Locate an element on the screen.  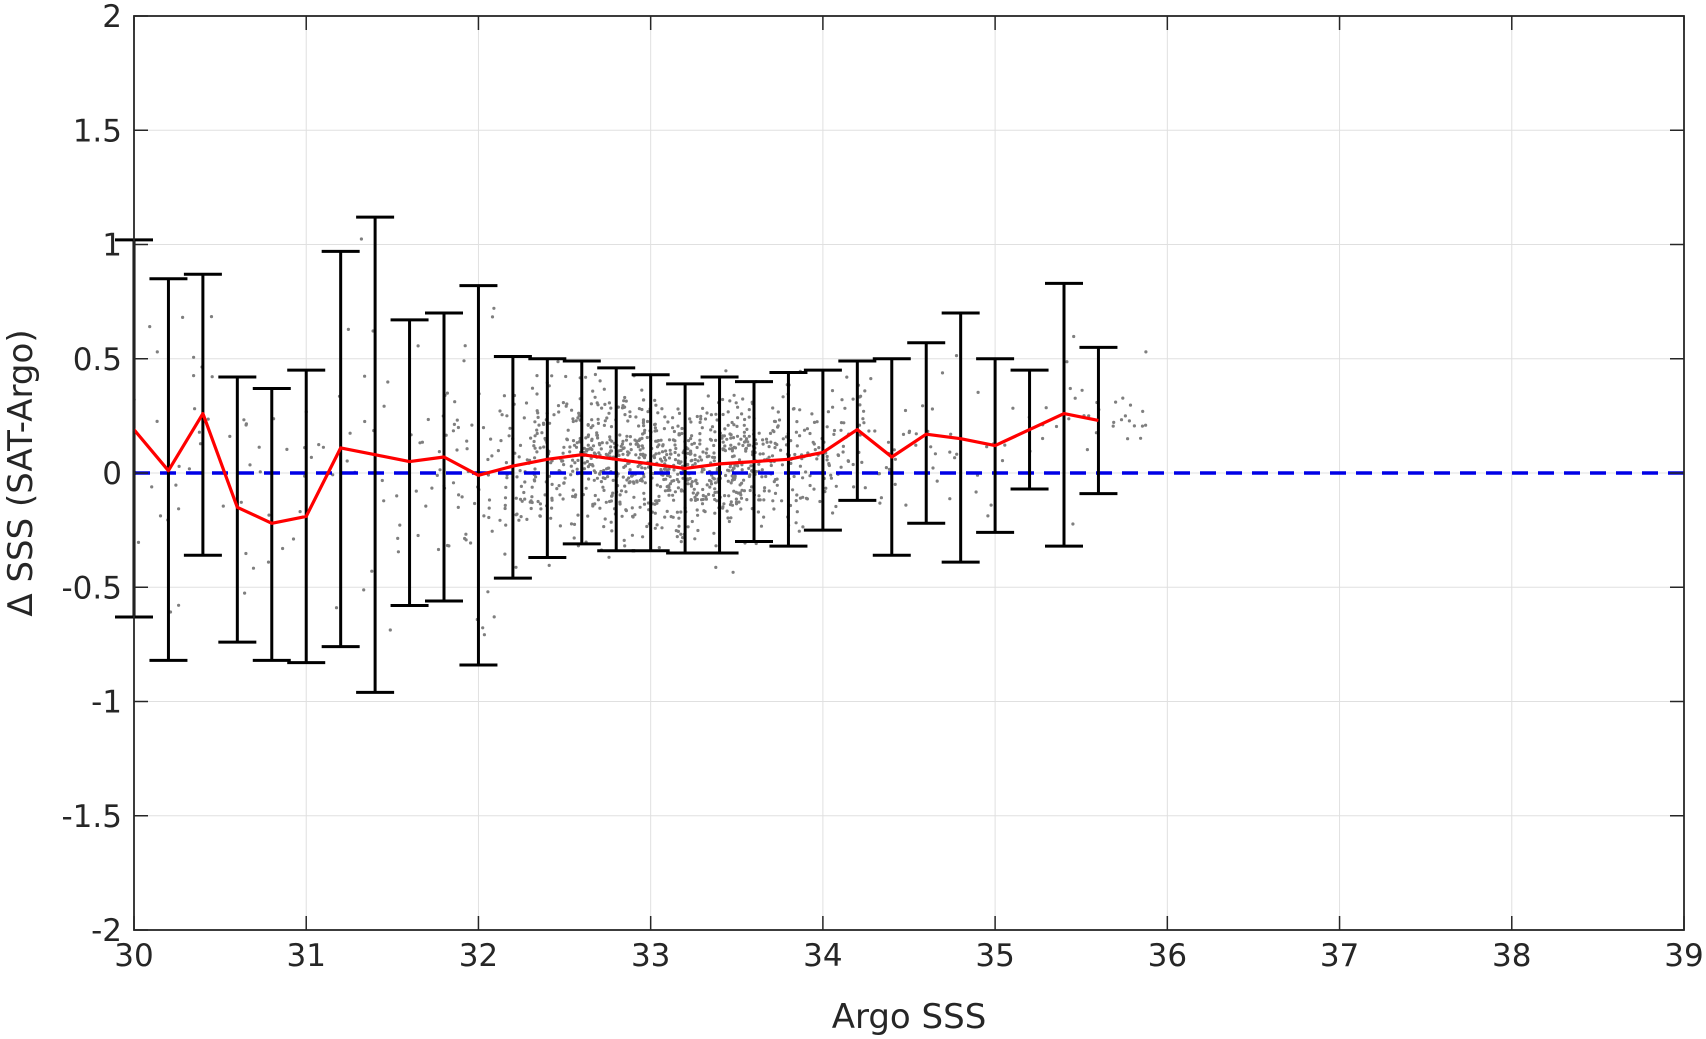
x-tick-label: 37 is located at coordinates (1339, 956).